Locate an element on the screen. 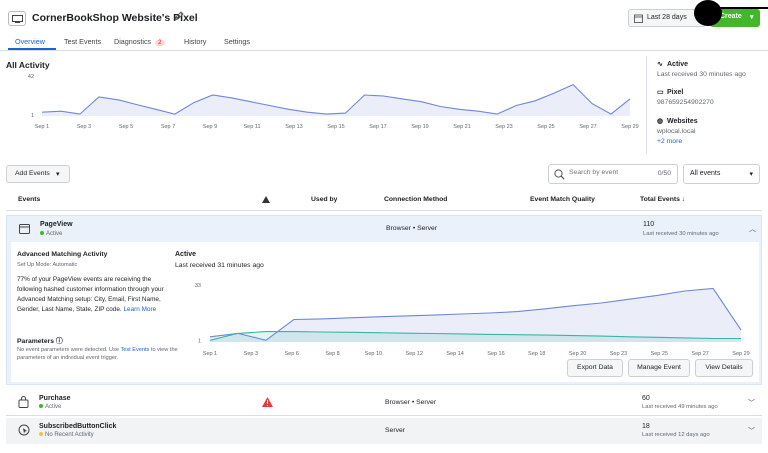 The image size is (768, 453). x-tick-label: Sep 20 is located at coordinates (577, 354).